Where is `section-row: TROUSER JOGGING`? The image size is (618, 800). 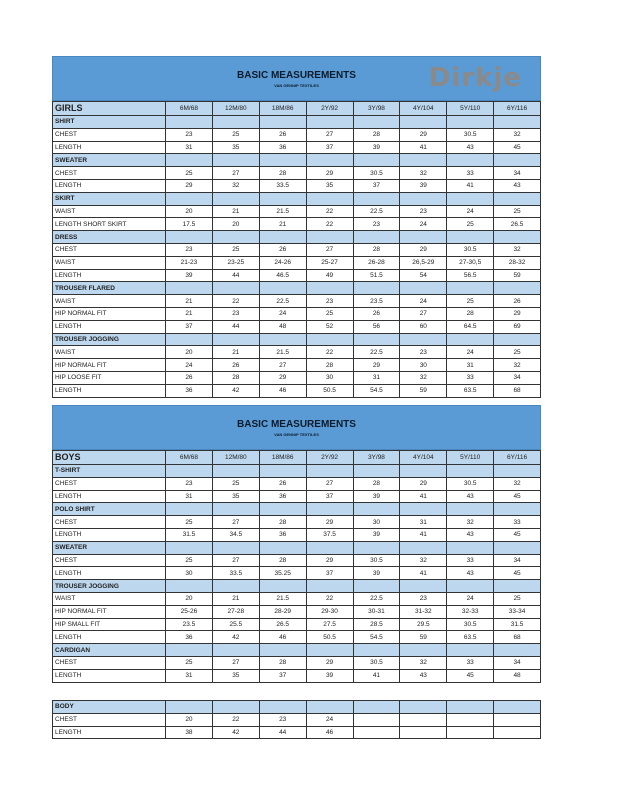 section-row: TROUSER JOGGING is located at coordinates (296, 339).